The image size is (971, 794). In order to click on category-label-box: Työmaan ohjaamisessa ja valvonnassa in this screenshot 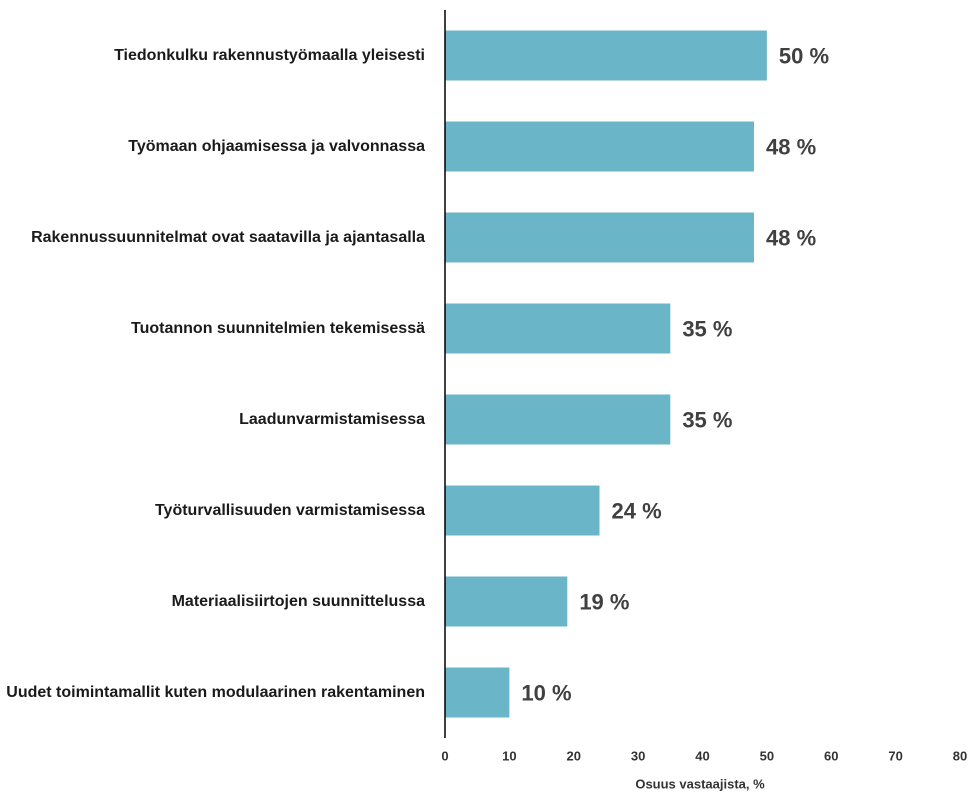, I will do `click(215, 147)`.